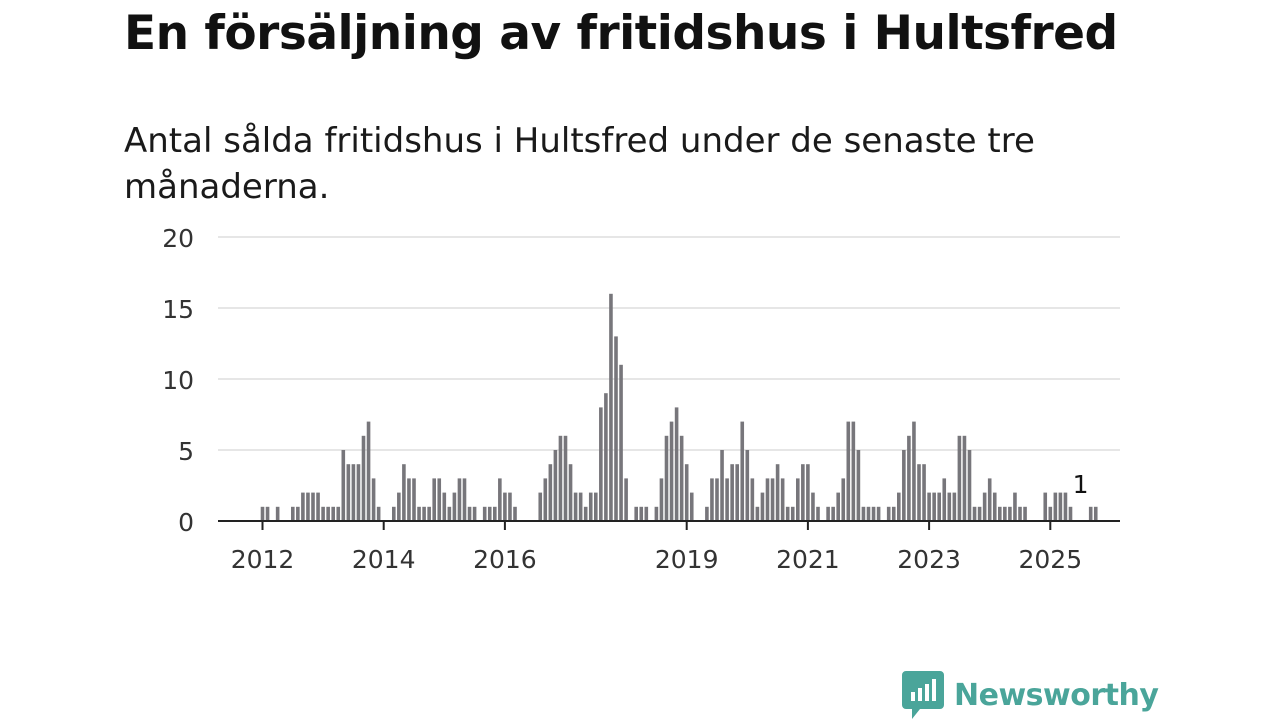 This screenshot has height=720, width=1280. I want to click on x-tick-label: 2016, so click(505, 559).